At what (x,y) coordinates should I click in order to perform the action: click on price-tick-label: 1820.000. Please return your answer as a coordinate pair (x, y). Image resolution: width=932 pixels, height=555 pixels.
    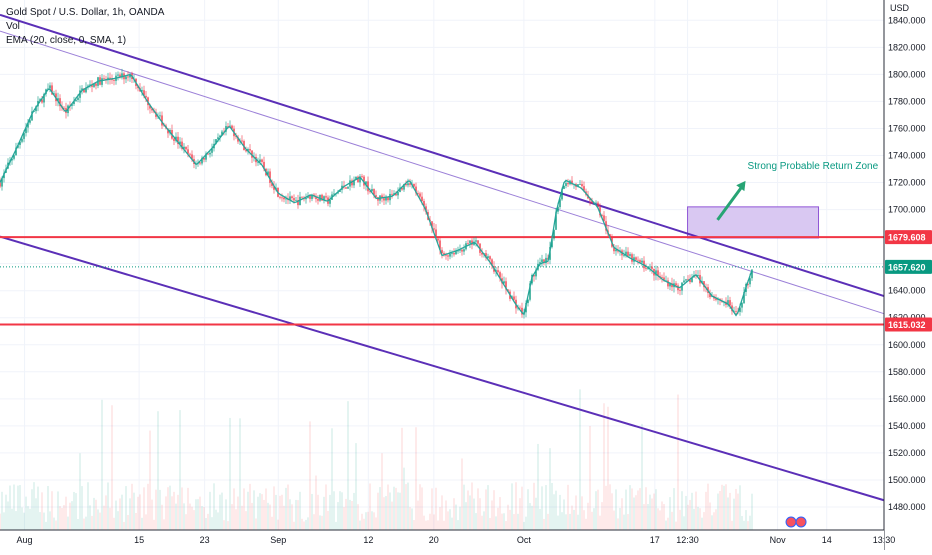
    Looking at the image, I should click on (907, 47).